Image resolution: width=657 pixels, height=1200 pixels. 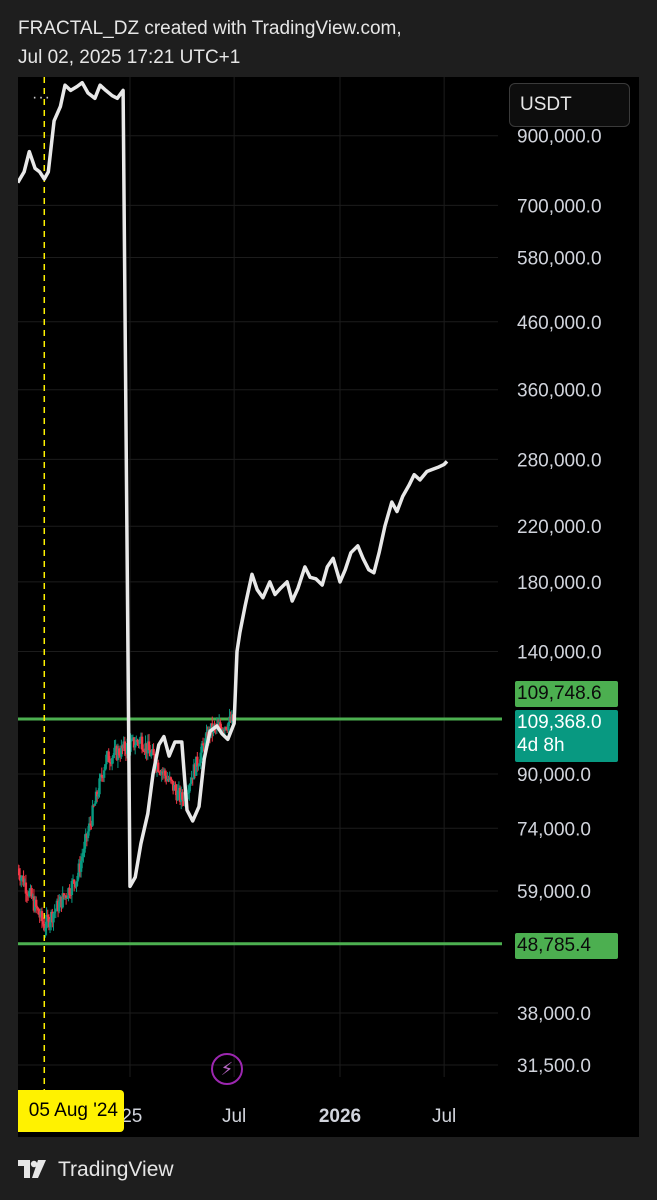 I want to click on price-tick-label: 180,000.0, so click(x=559, y=583).